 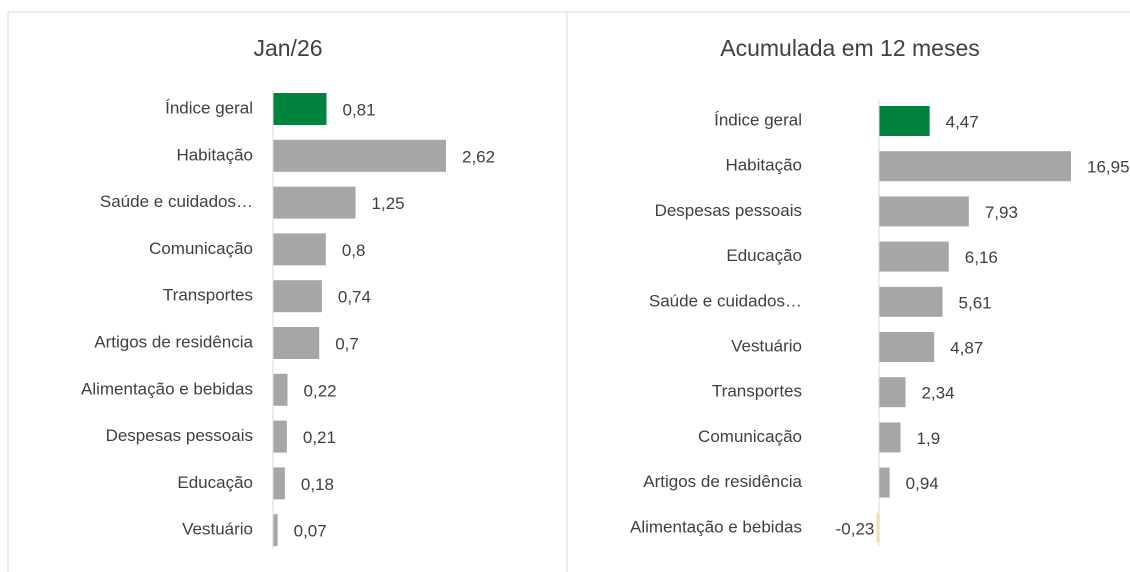 What do you see at coordinates (287, 48) in the screenshot?
I see `chart-title: Jan/26` at bounding box center [287, 48].